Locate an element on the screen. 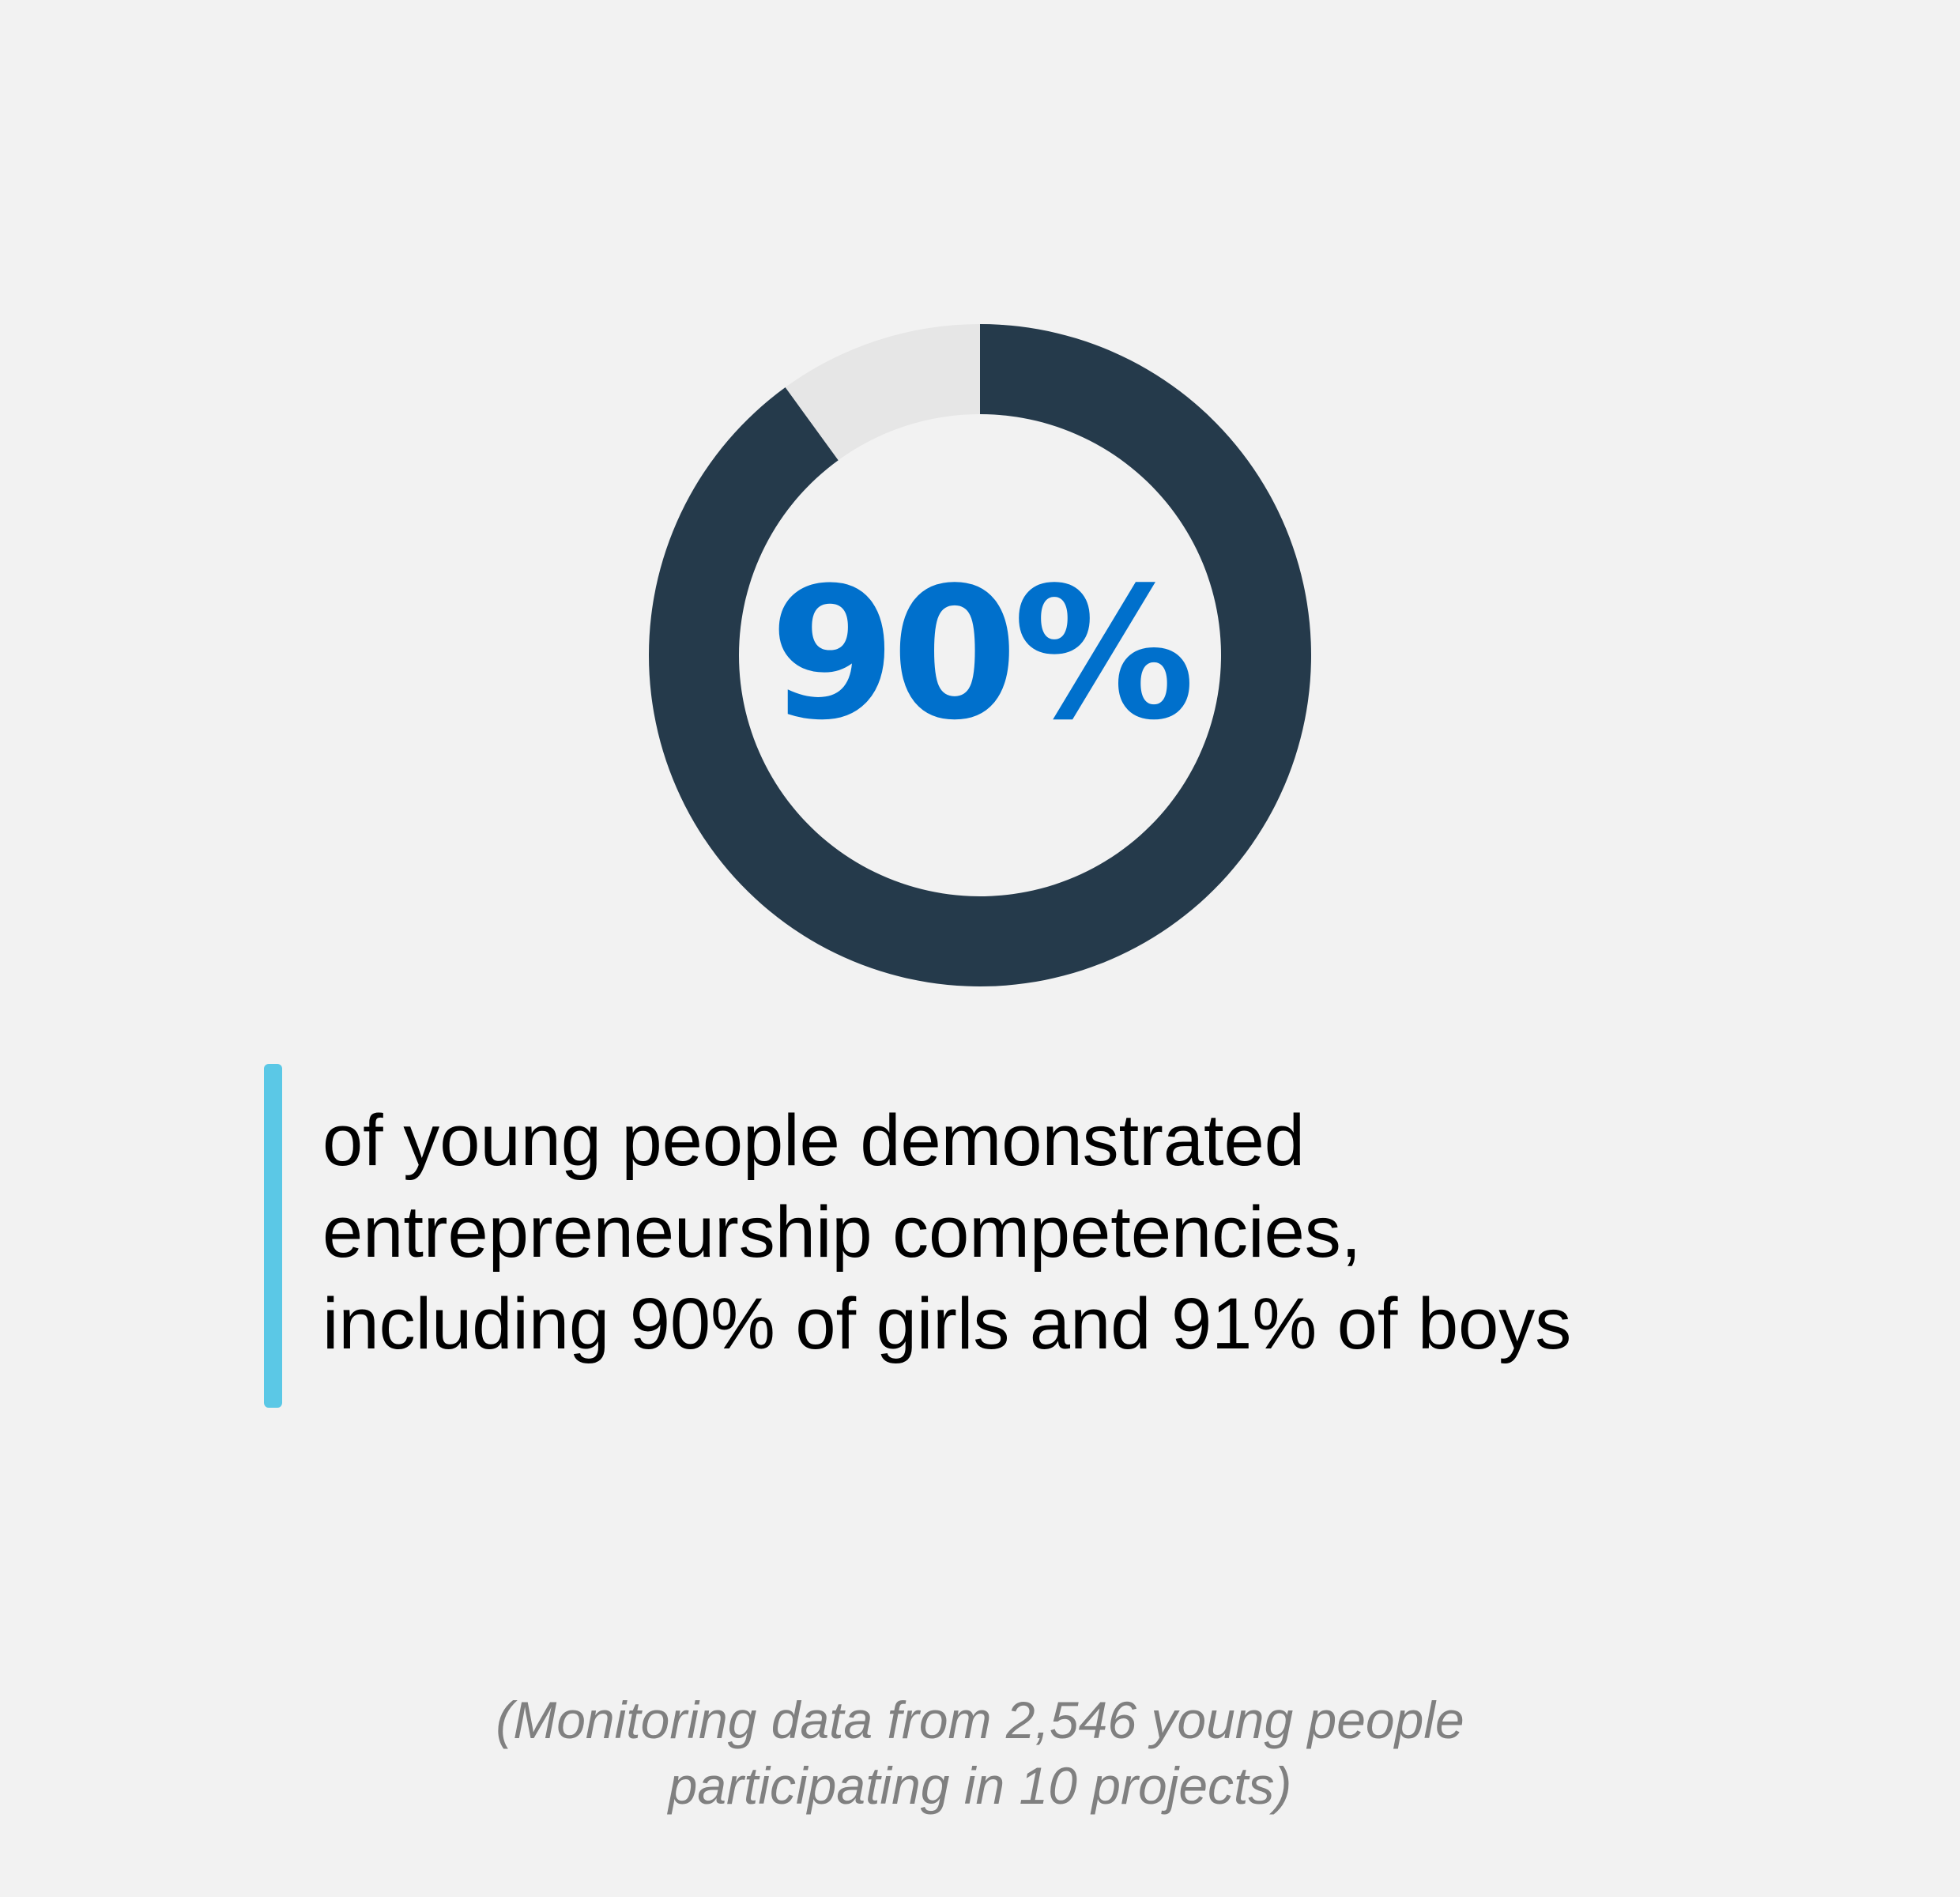 Image resolution: width=1960 pixels, height=1897 pixels. footnote-line: participating in 10 projects) is located at coordinates (980, 1785).